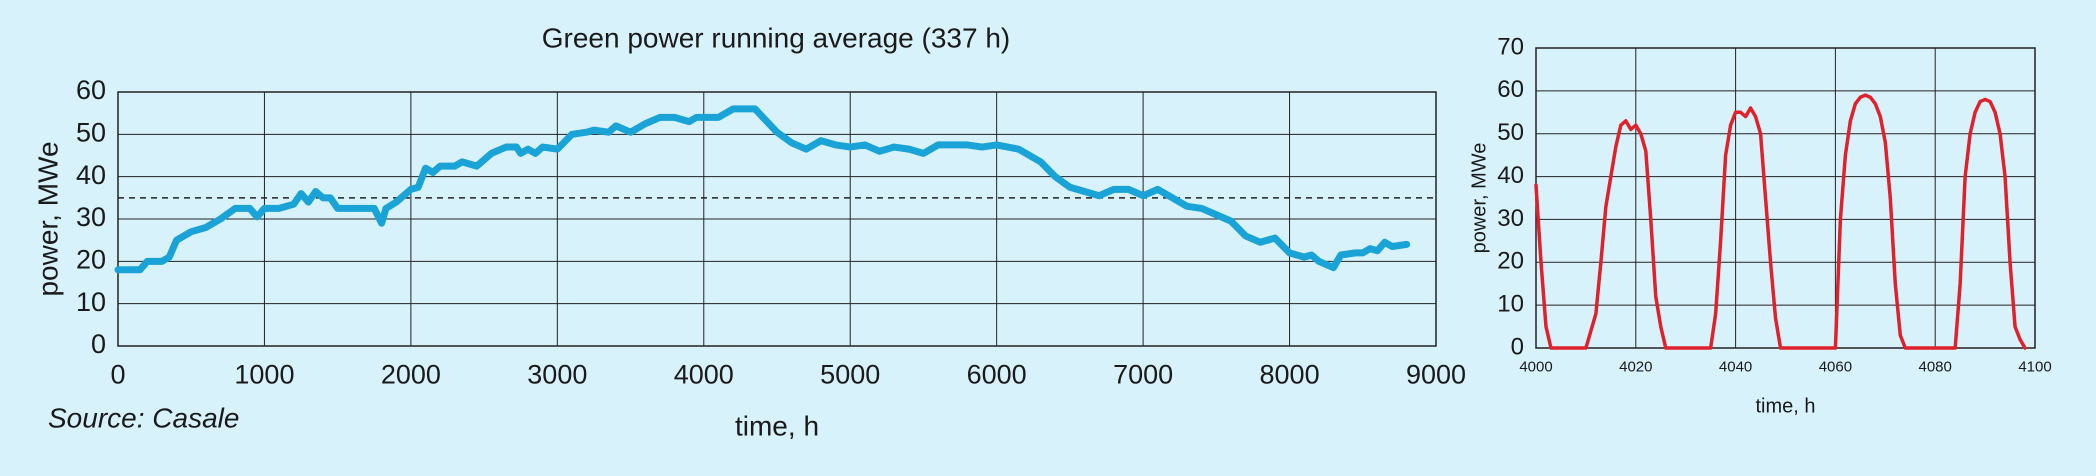  What do you see at coordinates (776, 37) in the screenshot?
I see `chart-title: Green power running average (337 h)` at bounding box center [776, 37].